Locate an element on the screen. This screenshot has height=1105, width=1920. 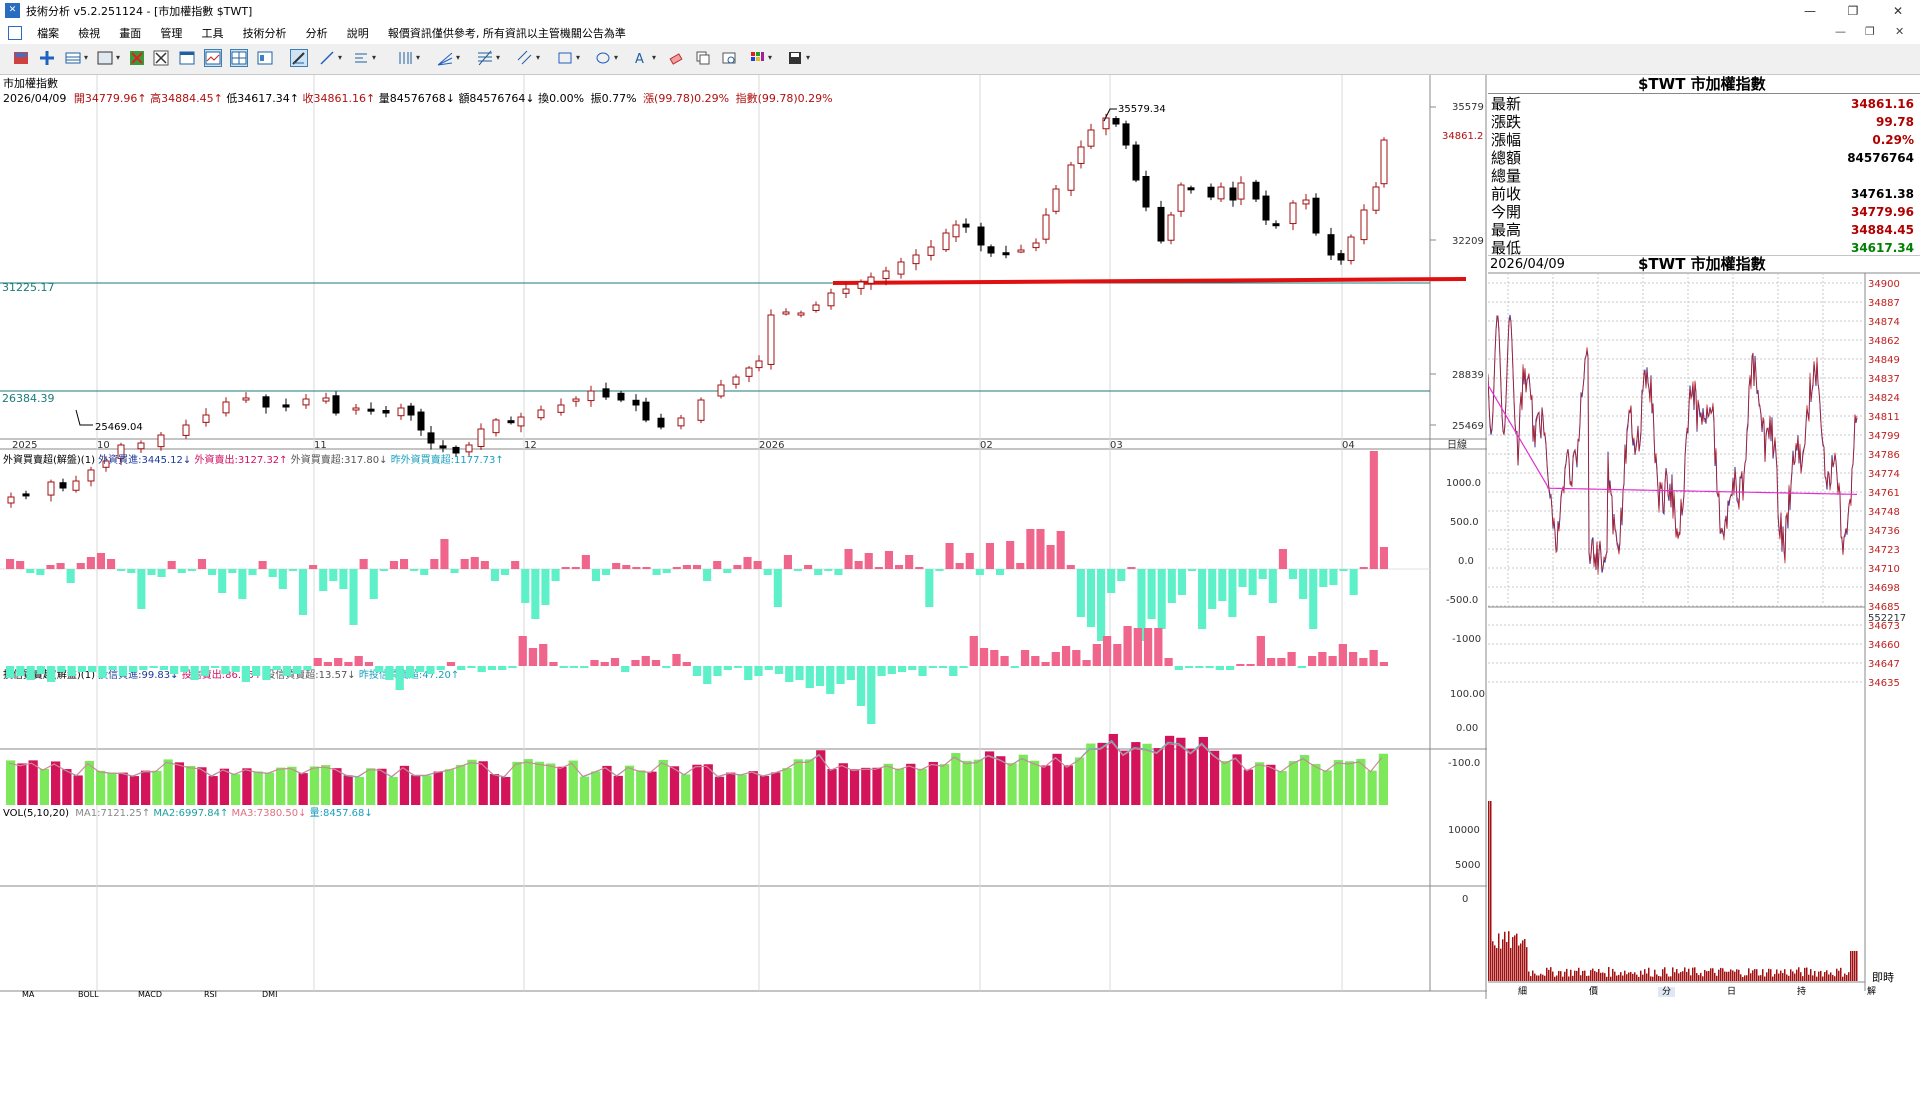
cancel-icon is located at coordinates (161, 58).